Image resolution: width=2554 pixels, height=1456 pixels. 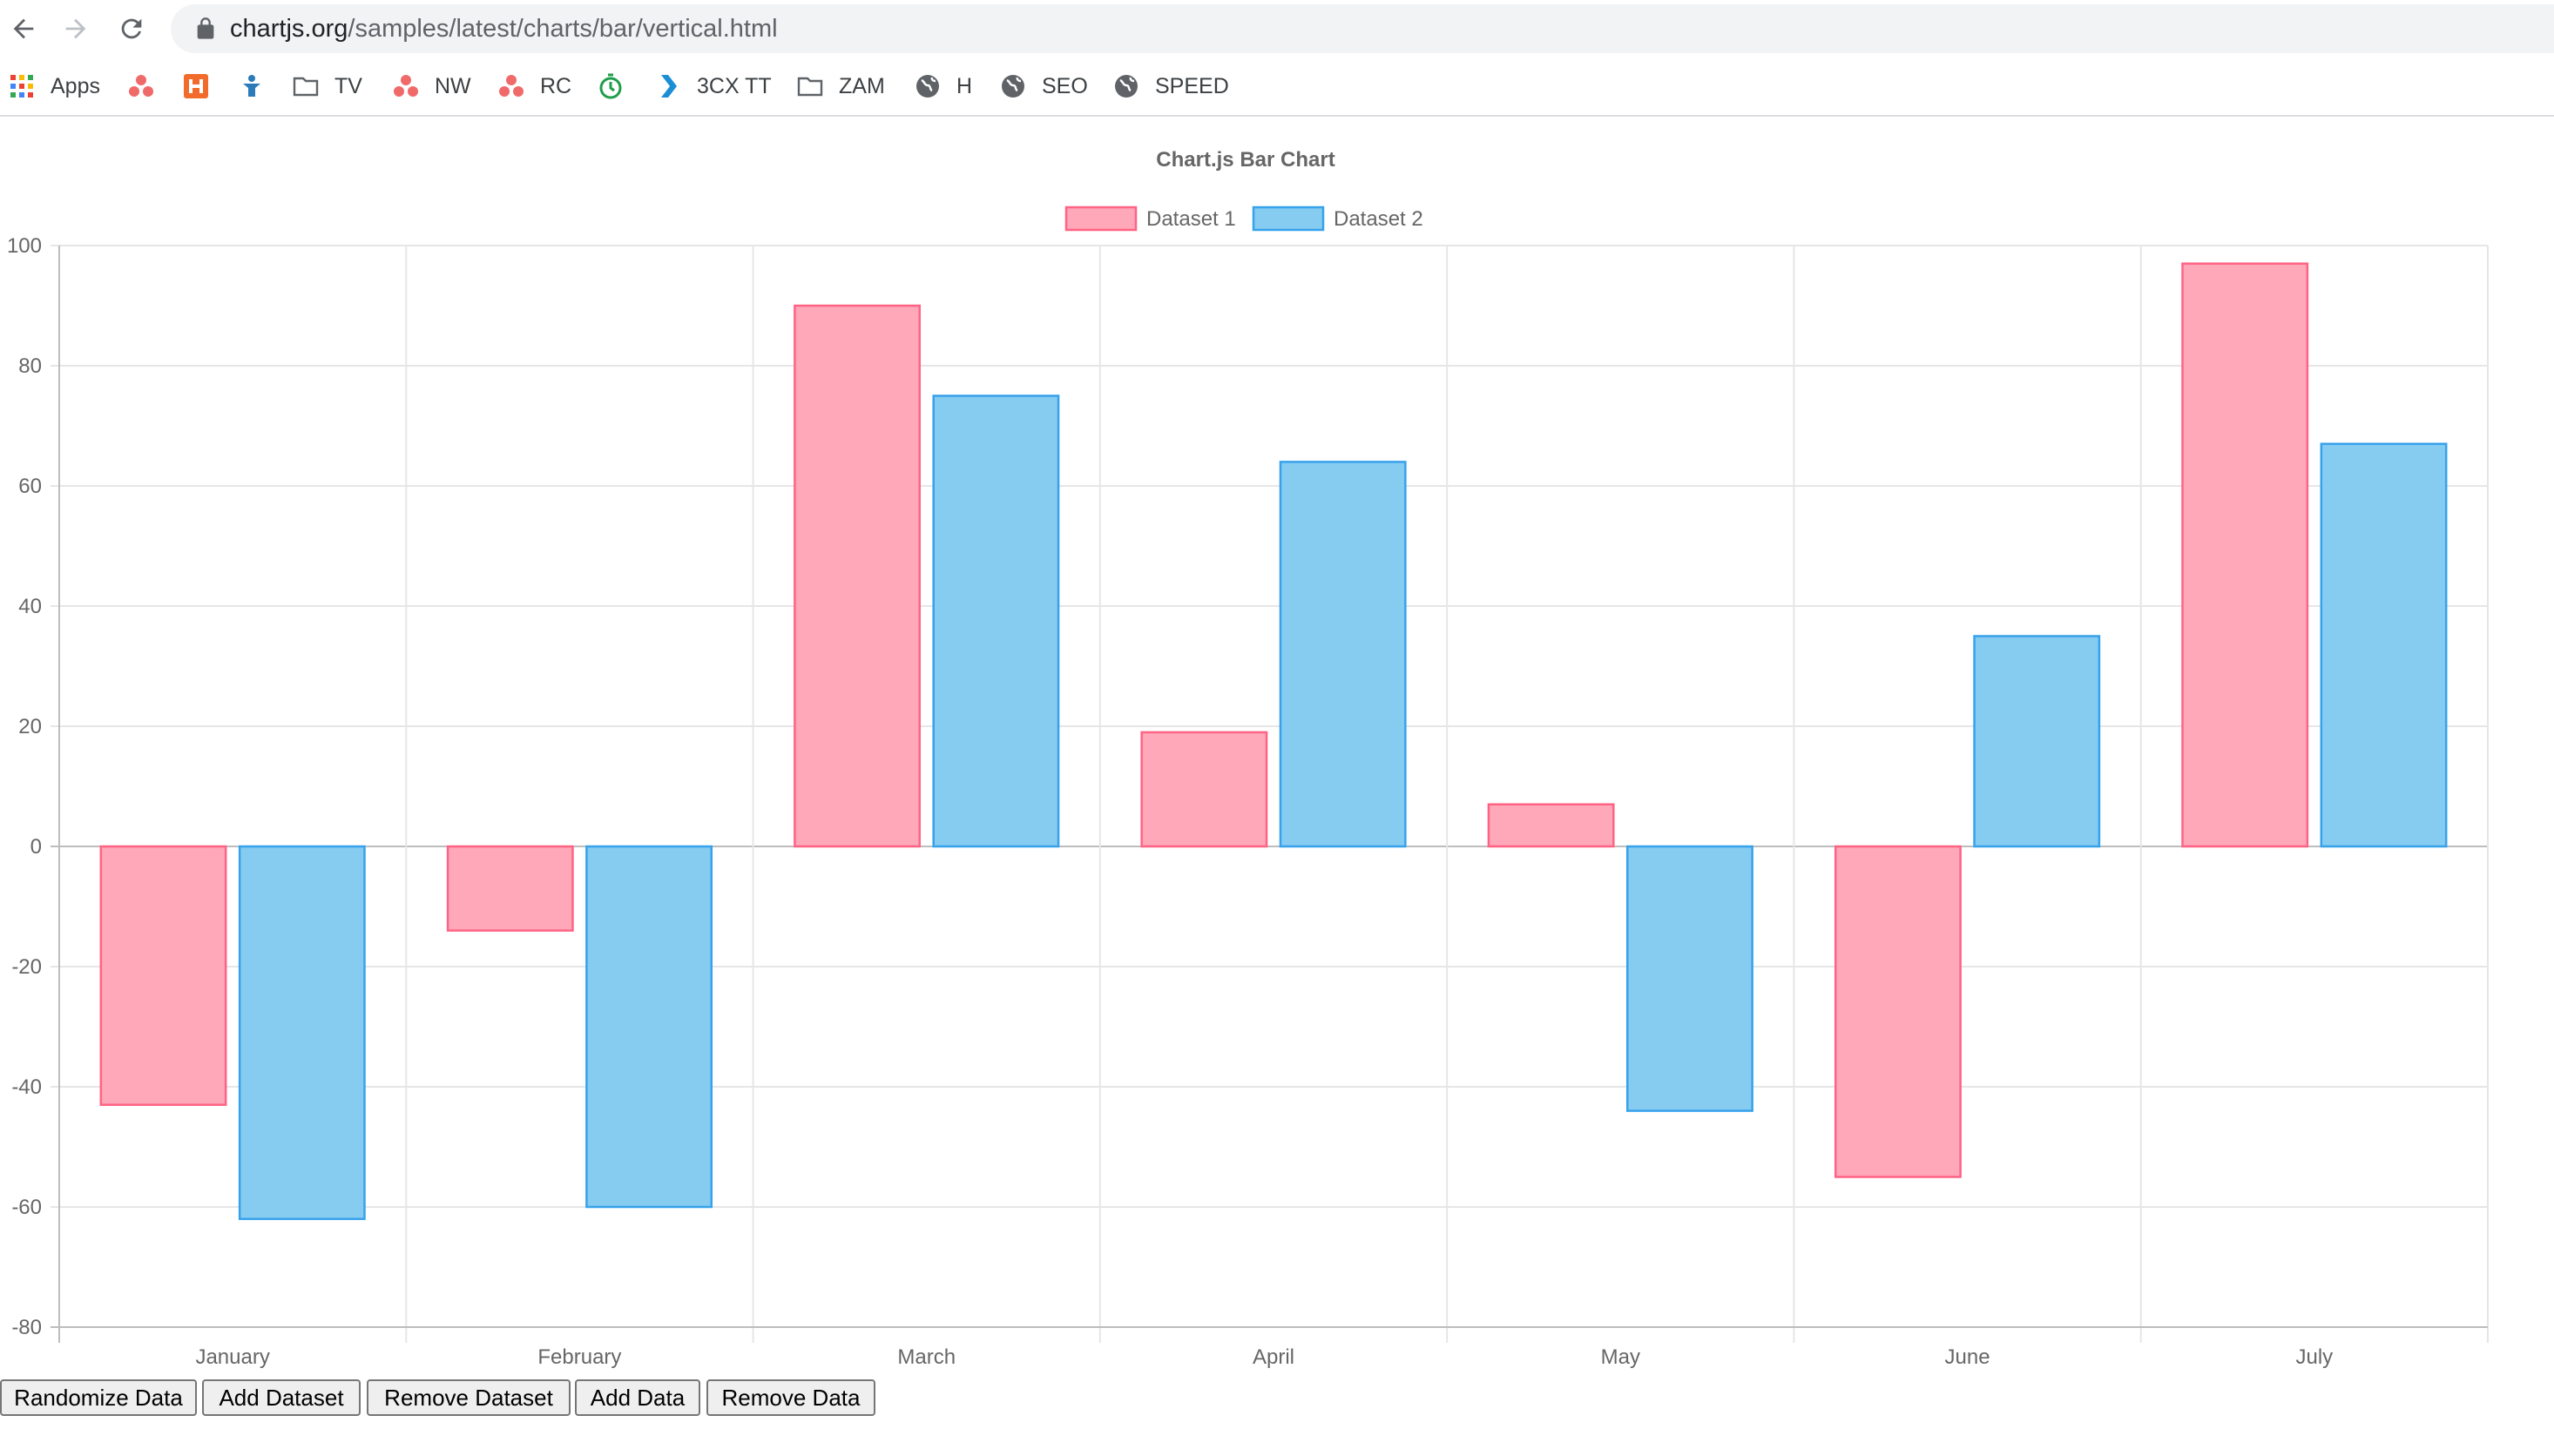 I want to click on bookmark-tv: TV, so click(x=327, y=86).